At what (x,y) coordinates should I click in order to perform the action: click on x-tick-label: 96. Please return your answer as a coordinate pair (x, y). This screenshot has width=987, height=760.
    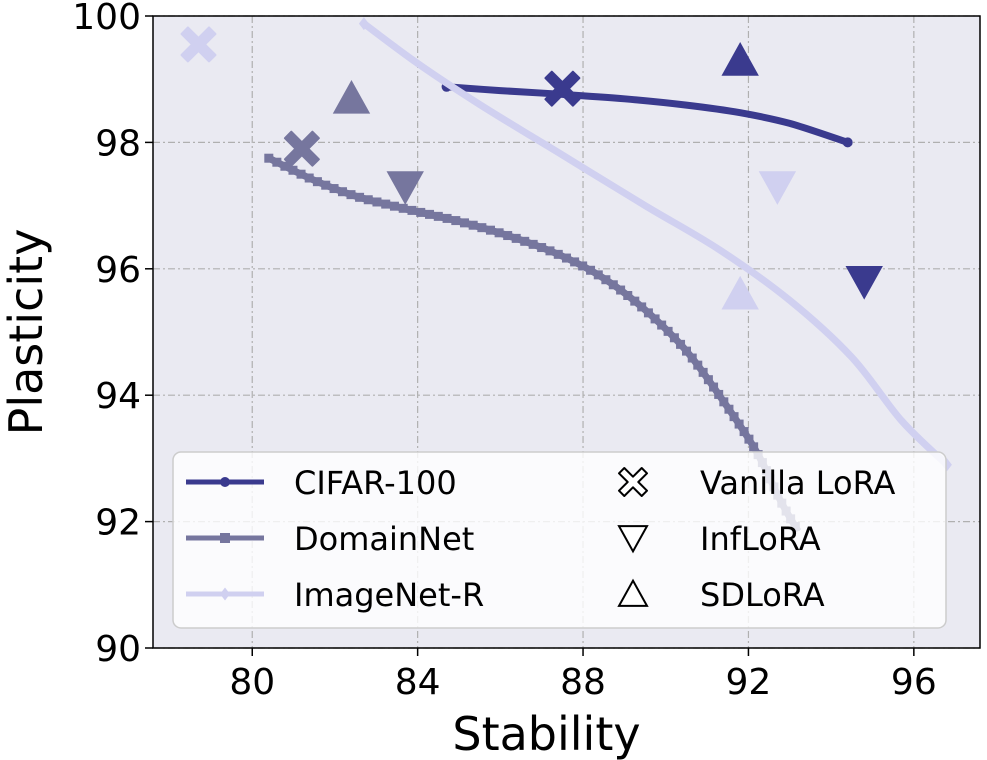
    Looking at the image, I should click on (914, 682).